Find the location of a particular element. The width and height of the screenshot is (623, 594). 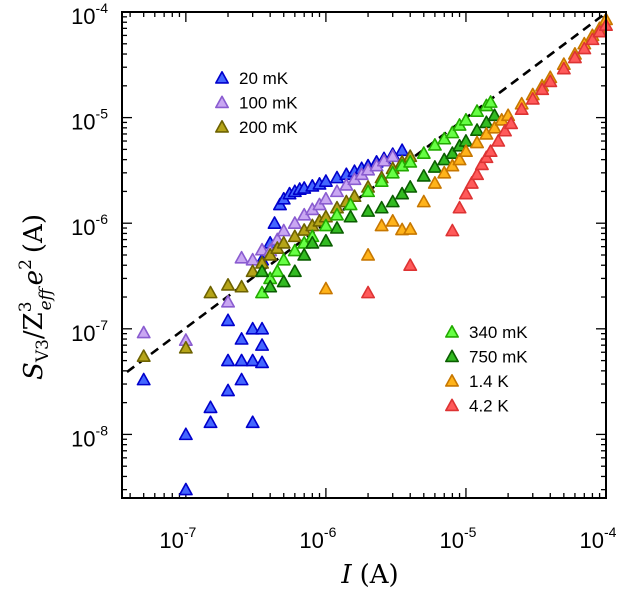

legend-label: 20 mK is located at coordinates (264, 78).